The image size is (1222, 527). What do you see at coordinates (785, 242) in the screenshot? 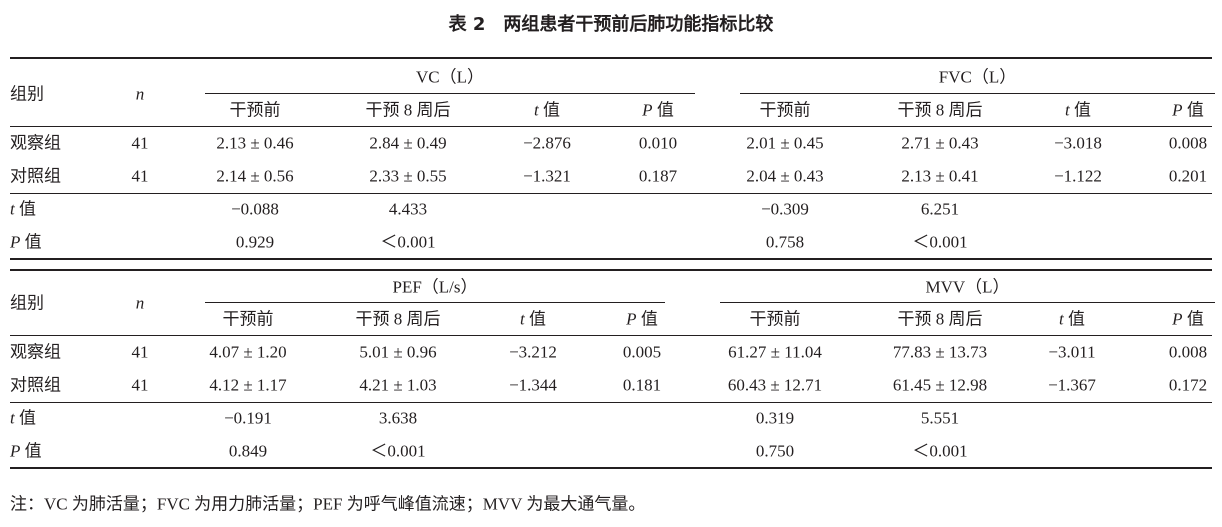
I see `table-cell: 0.758` at bounding box center [785, 242].